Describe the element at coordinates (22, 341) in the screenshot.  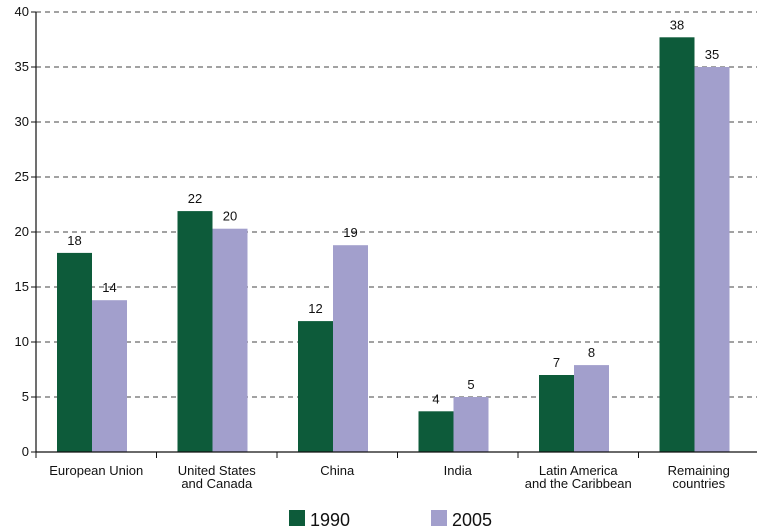
I see `y-tick-label: 10` at that location.